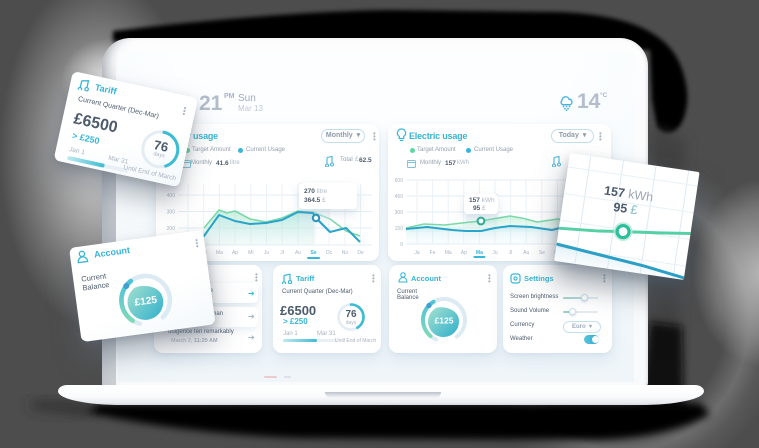 Image resolution: width=759 pixels, height=448 pixels. I want to click on svg-text: 157 kWh, so click(628, 193).